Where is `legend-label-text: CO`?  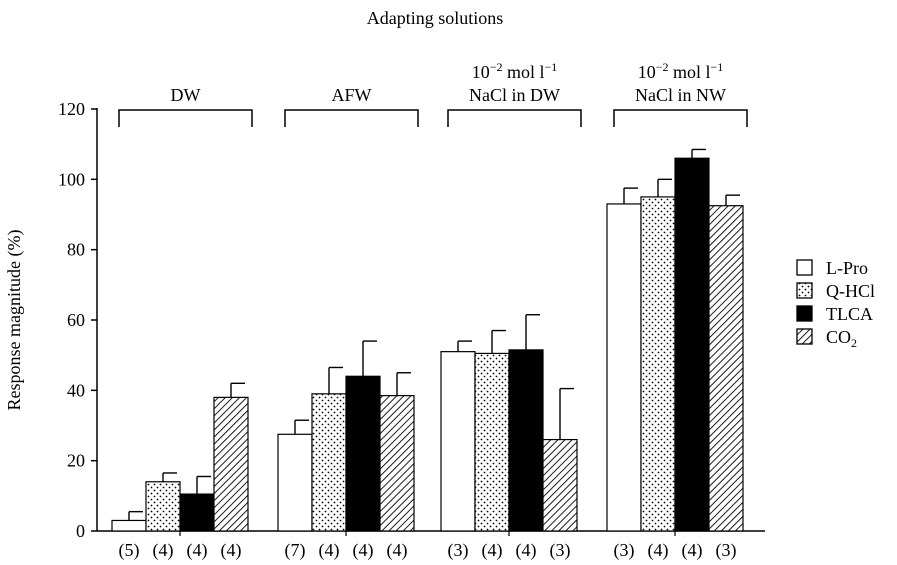 legend-label-text: CO is located at coordinates (838, 337).